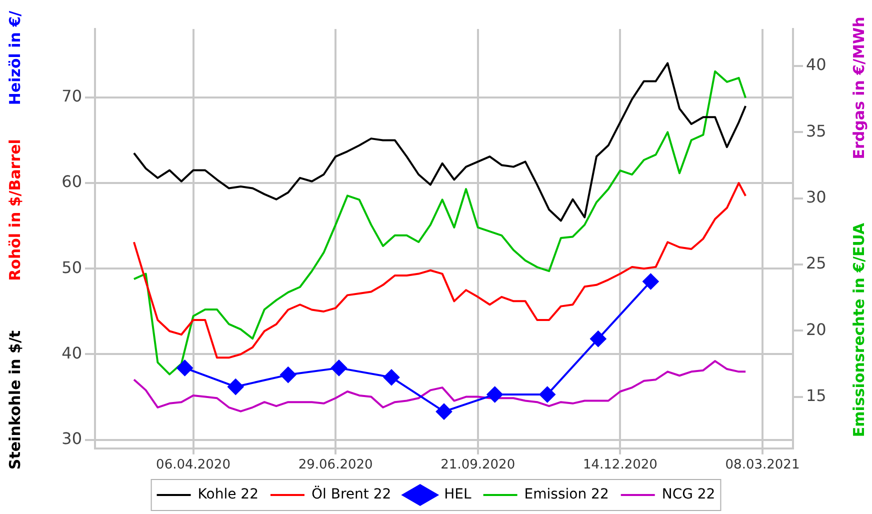 The image size is (872, 514). I want to click on legend-label: NCG 22, so click(689, 494).